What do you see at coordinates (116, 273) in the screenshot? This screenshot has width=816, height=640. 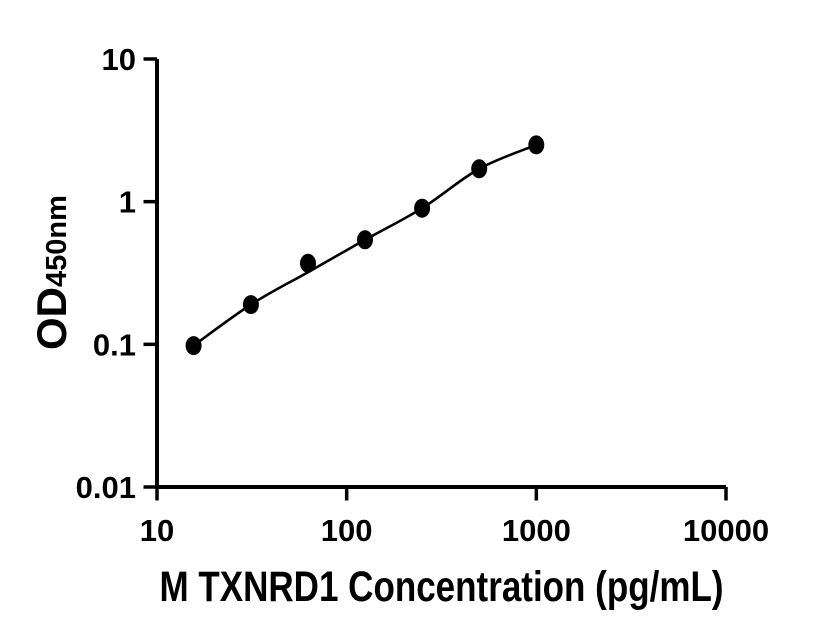 I see `y-axis-ticks: 0.01 0.1 1 10` at bounding box center [116, 273].